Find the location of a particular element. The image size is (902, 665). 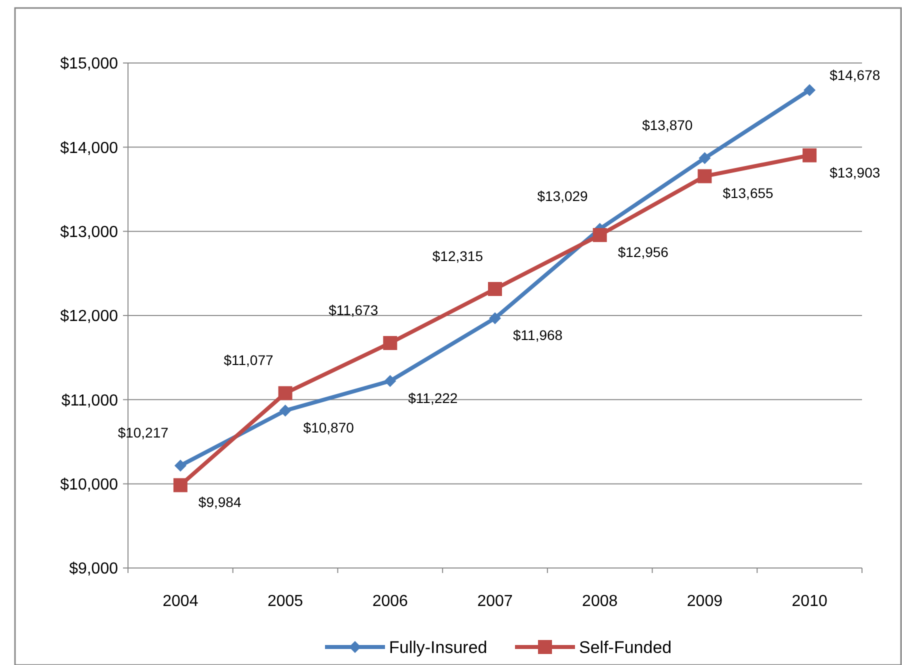

data-label: $14,678 is located at coordinates (855, 75).